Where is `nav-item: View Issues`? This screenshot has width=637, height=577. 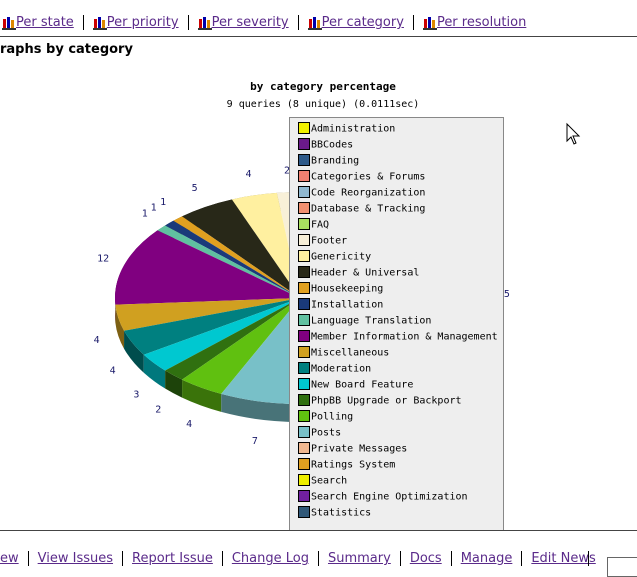
nav-item: View Issues is located at coordinates (74, 558).